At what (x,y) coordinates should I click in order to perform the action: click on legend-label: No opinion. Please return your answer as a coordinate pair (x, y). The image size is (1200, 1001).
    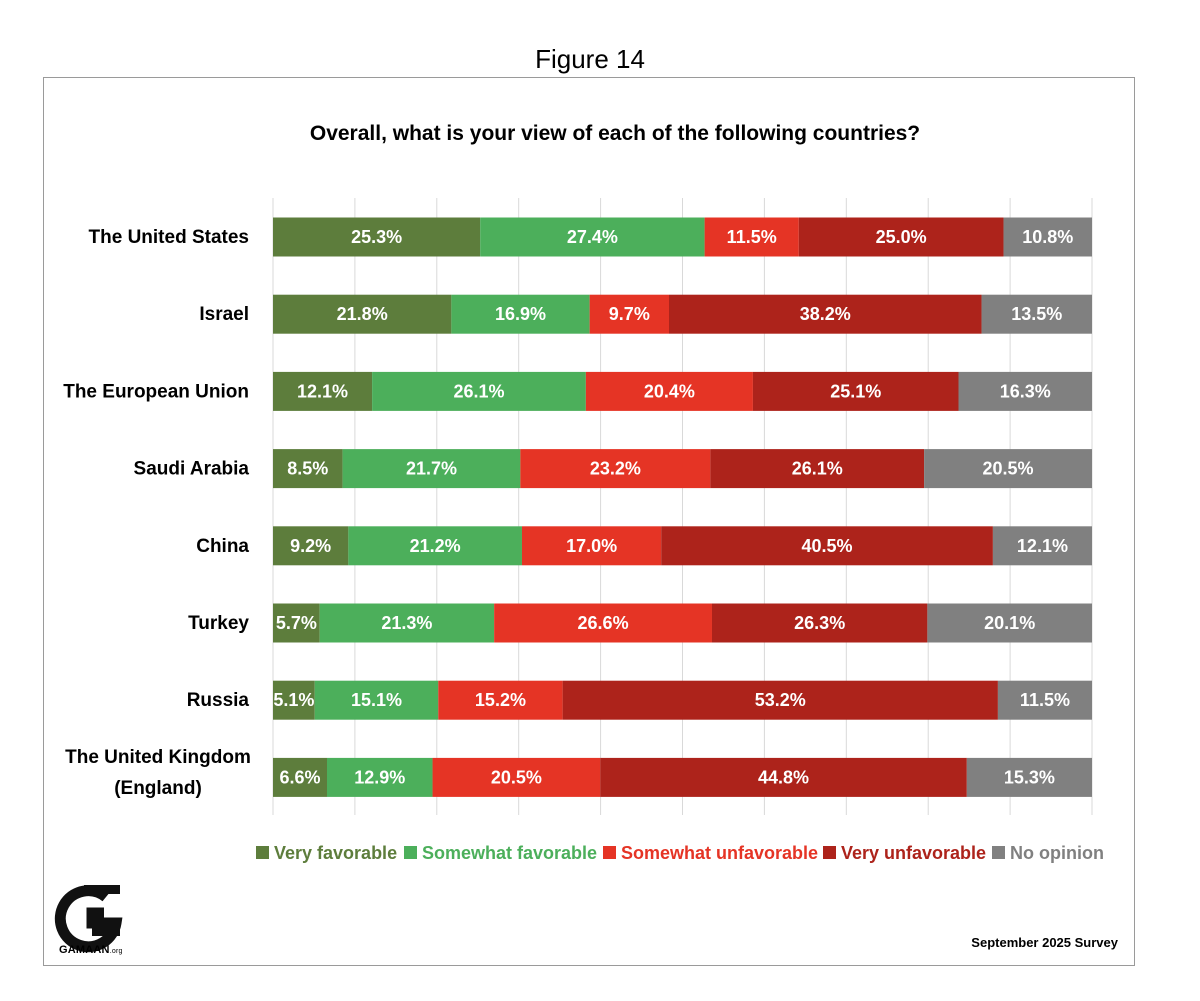
    Looking at the image, I should click on (1057, 853).